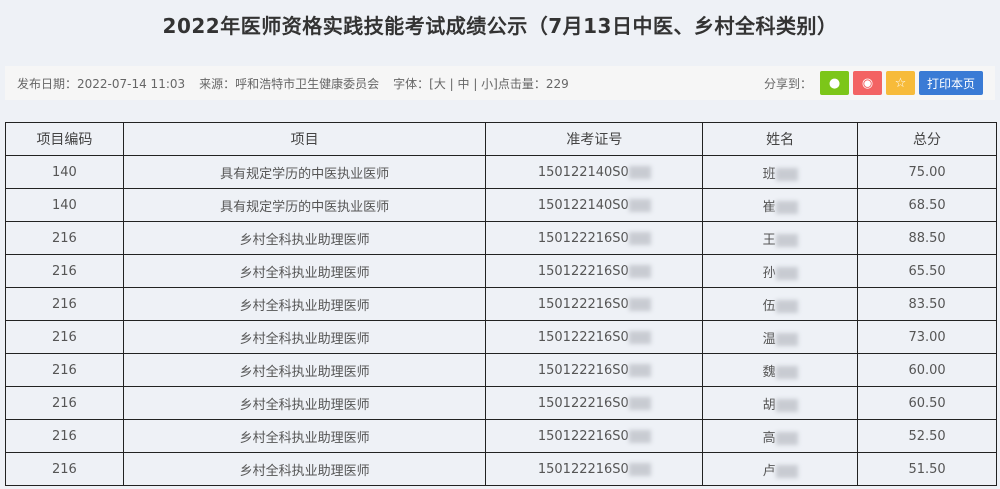  I want to click on table-cell: 王, so click(780, 238).